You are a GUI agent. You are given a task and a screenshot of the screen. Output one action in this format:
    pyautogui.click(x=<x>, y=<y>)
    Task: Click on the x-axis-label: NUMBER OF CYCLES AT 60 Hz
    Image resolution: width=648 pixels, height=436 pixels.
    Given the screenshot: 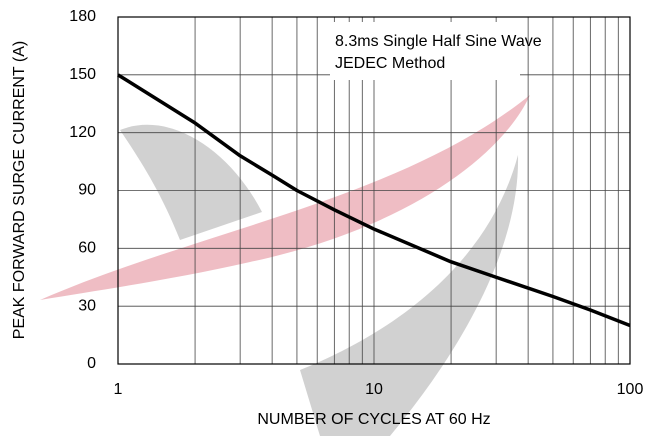 What is the action you would take?
    pyautogui.click(x=373, y=419)
    